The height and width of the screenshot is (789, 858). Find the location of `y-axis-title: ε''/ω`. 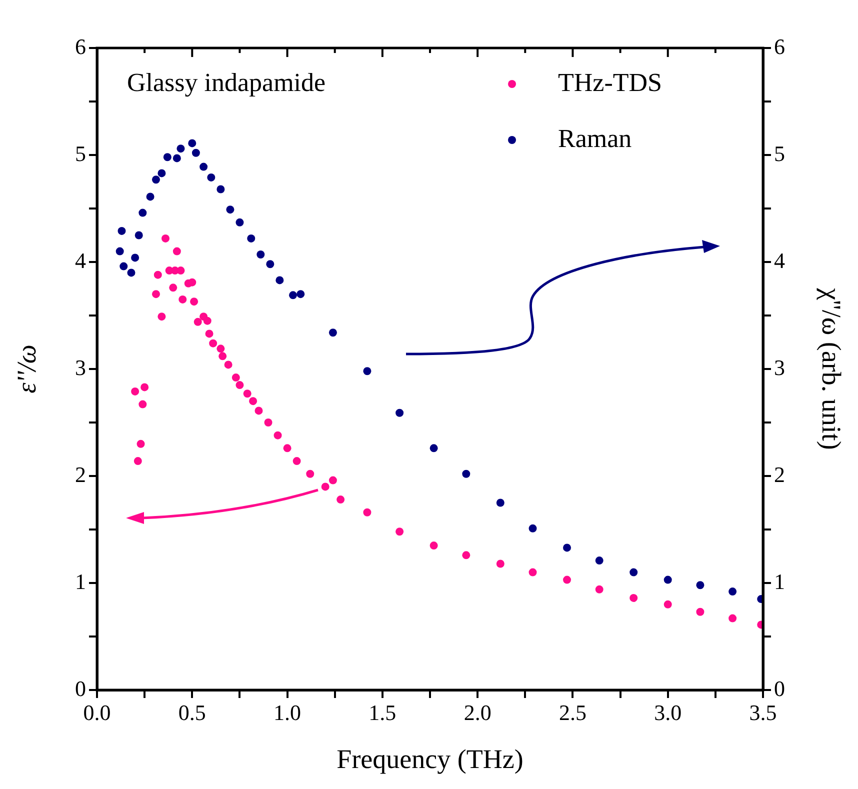

y-axis-title: ε''/ω is located at coordinates (26, 369).